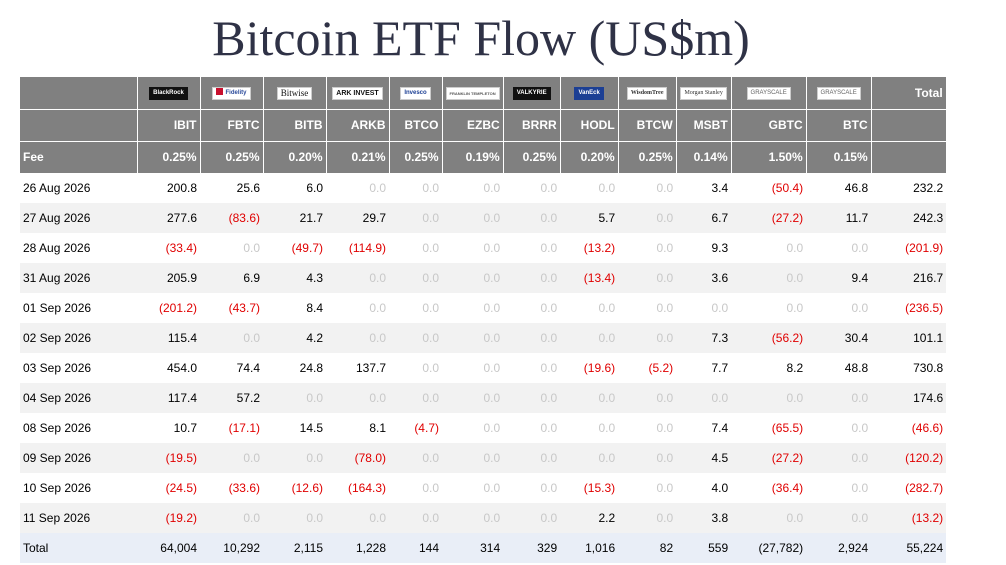 The height and width of the screenshot is (565, 1006). I want to click on row-total-cell: (46.6), so click(927, 428).